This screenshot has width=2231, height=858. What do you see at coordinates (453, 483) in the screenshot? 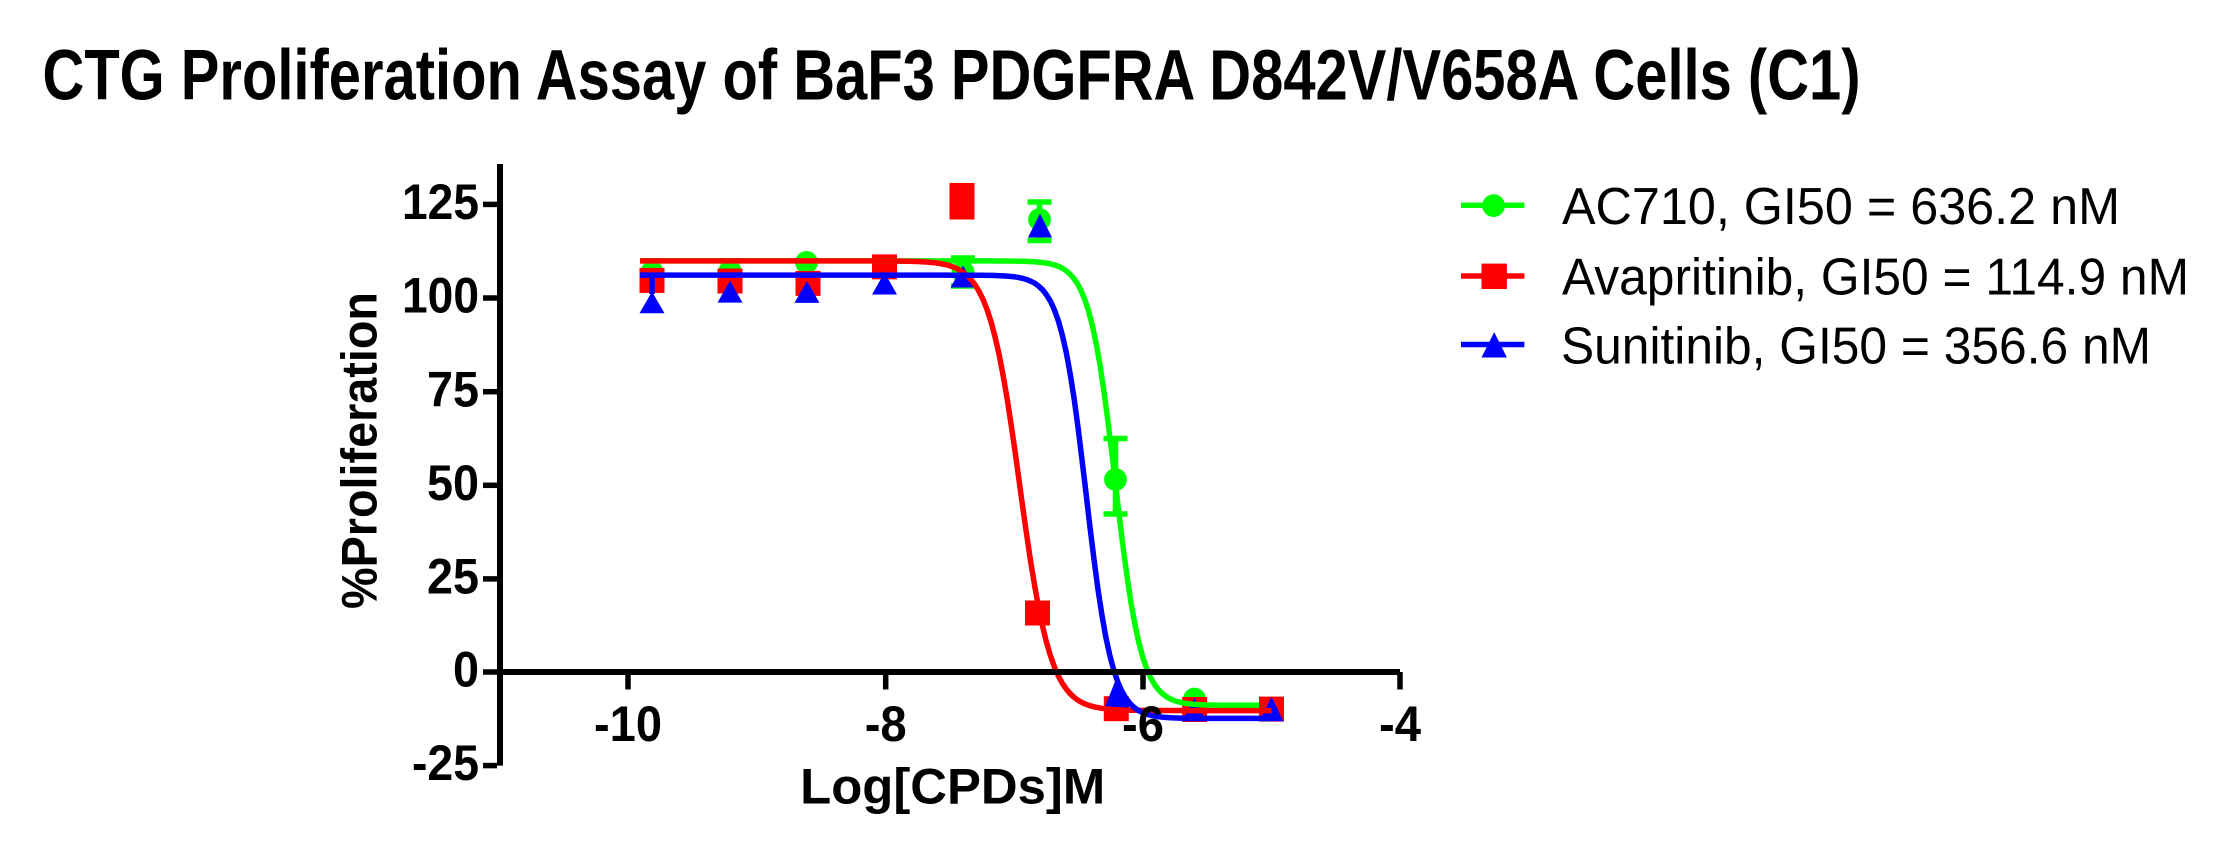
I see `svg-text: 50` at bounding box center [453, 483].